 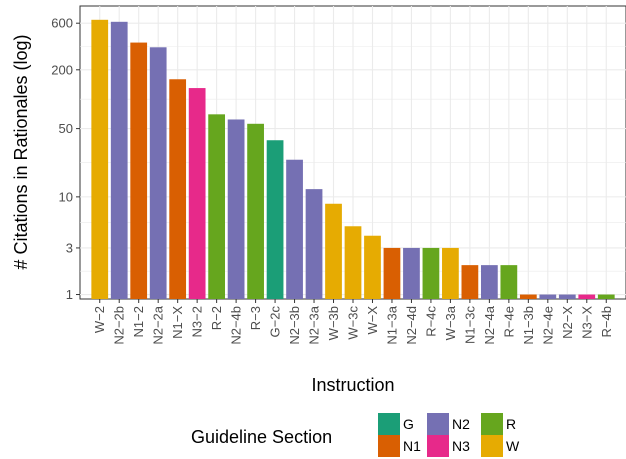 I want to click on x-tick-label: N2−2a, so click(x=158, y=324).